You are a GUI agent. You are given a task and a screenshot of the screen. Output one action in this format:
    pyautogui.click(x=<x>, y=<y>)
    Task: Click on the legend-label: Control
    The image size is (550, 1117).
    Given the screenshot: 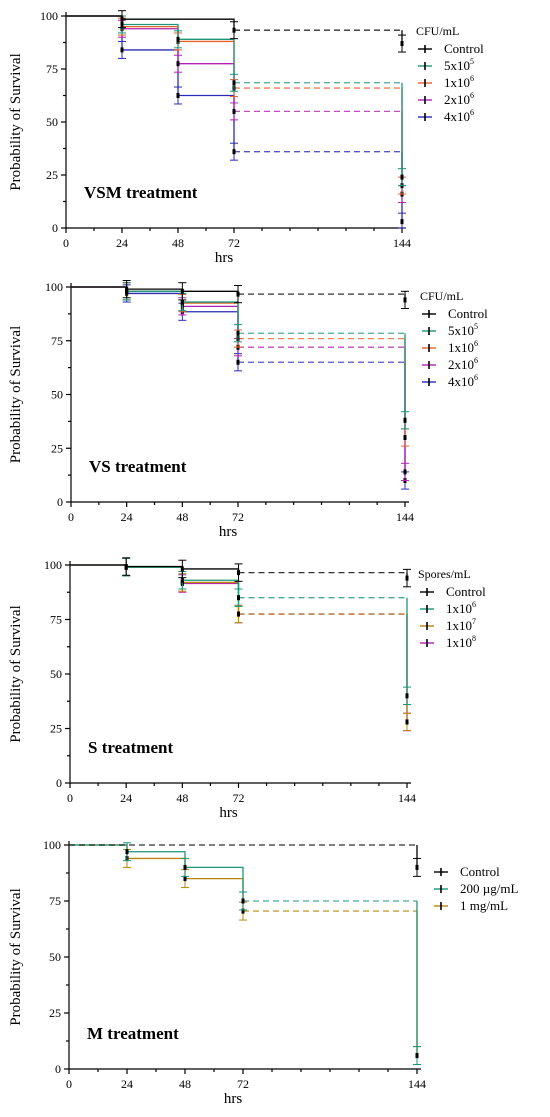 What is the action you would take?
    pyautogui.click(x=466, y=591)
    